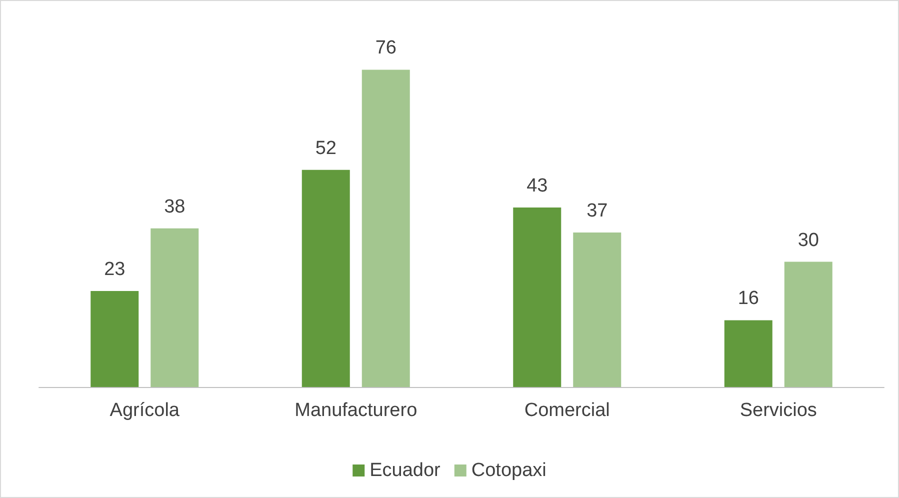  What do you see at coordinates (175, 207) in the screenshot?
I see `data-label: 38` at bounding box center [175, 207].